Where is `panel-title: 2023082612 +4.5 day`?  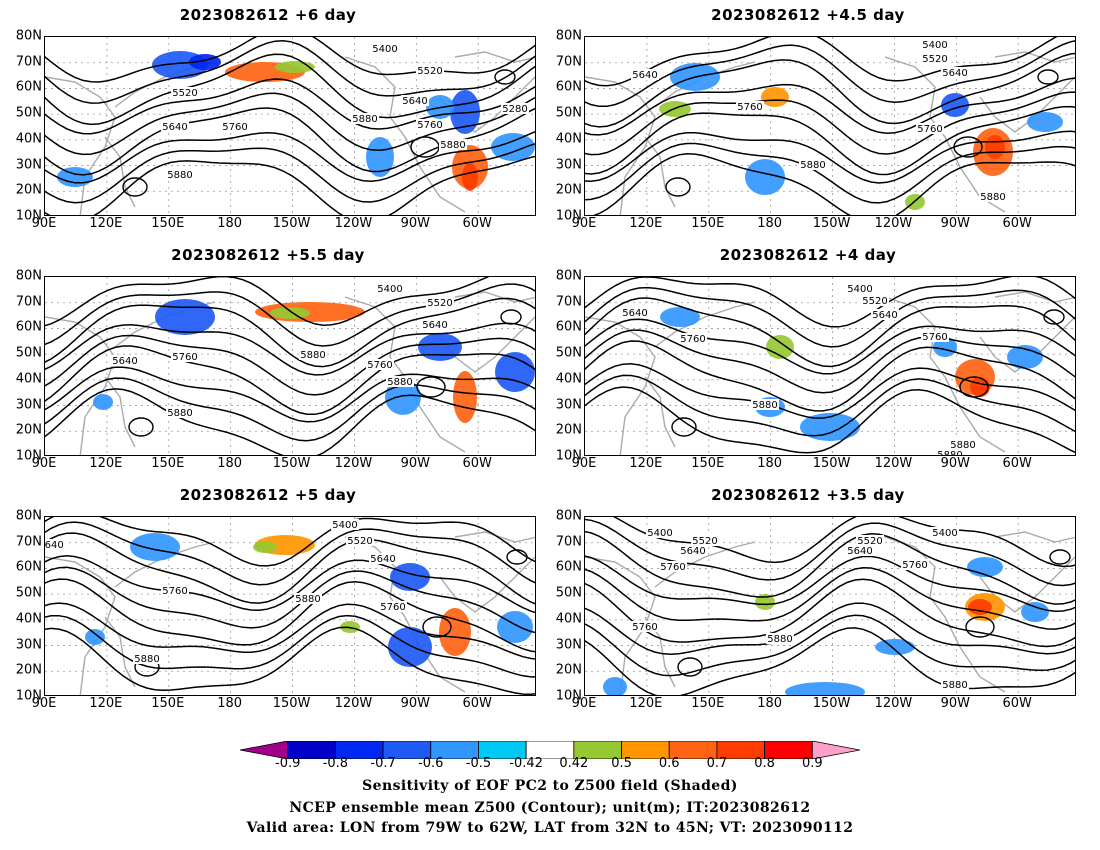 panel-title: 2023082612 +4.5 day is located at coordinates (808, 15).